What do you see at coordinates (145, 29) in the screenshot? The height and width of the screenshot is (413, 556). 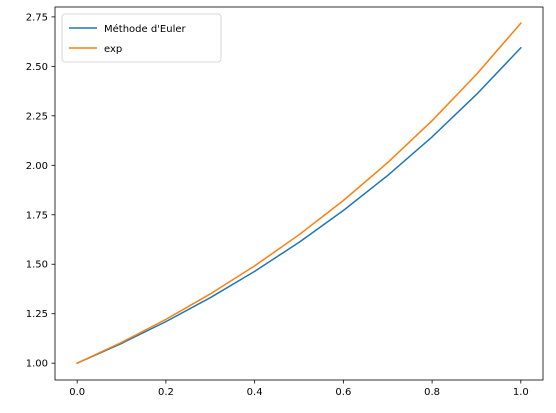 I see `legend-label-euler: Méthode d'Euler` at bounding box center [145, 29].